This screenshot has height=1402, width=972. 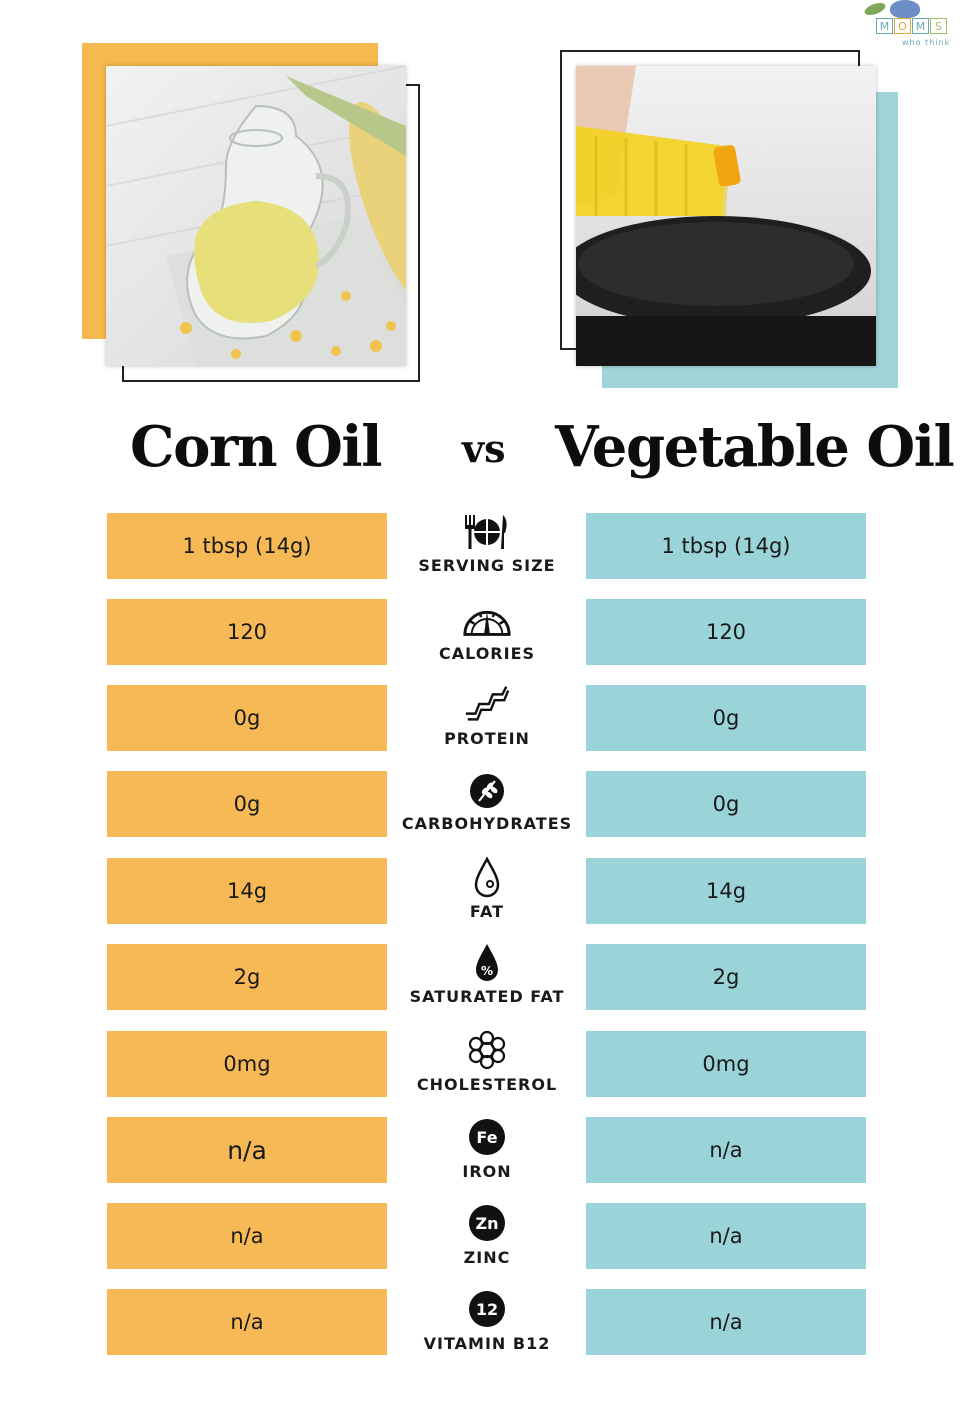 I want to click on vegetable-value-cell: 14g, so click(x=726, y=891).